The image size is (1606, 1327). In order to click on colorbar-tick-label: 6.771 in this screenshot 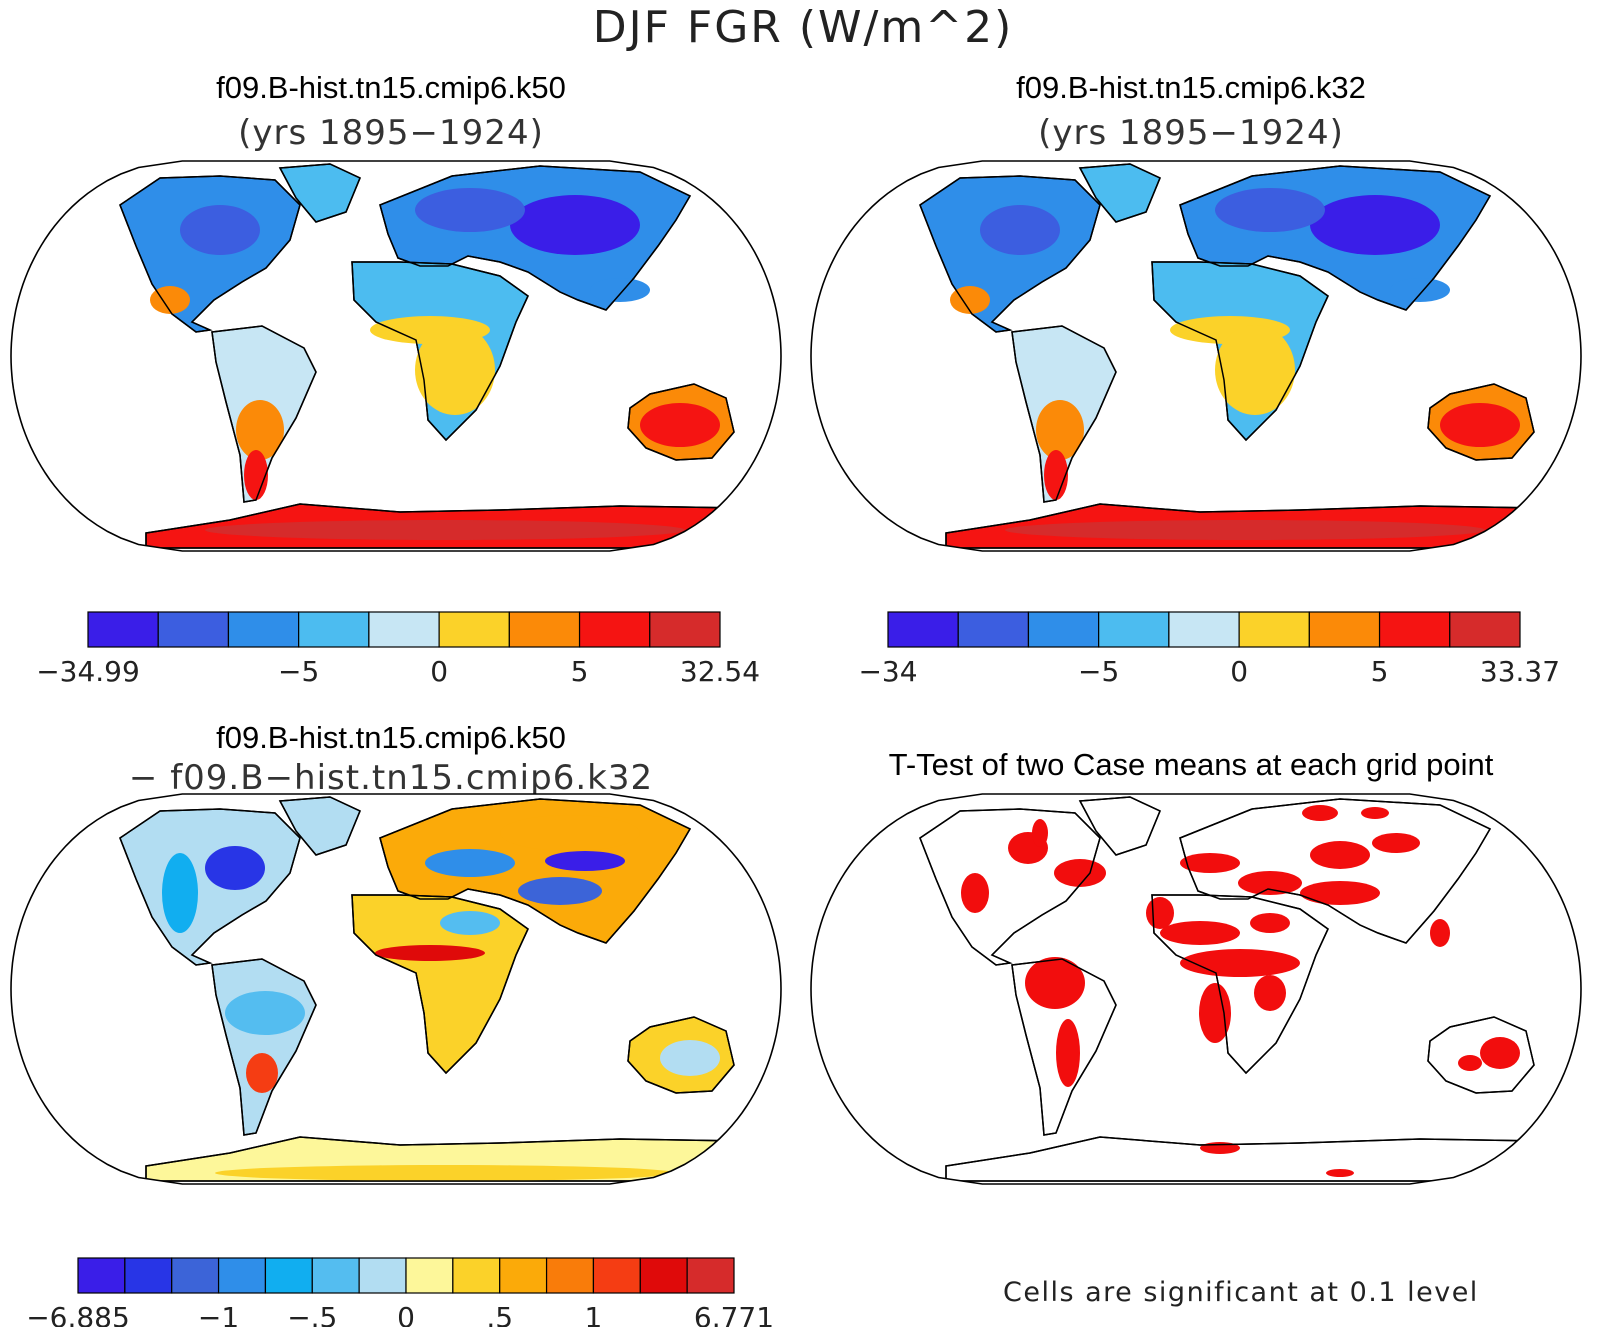, I will do `click(734, 1314)`.